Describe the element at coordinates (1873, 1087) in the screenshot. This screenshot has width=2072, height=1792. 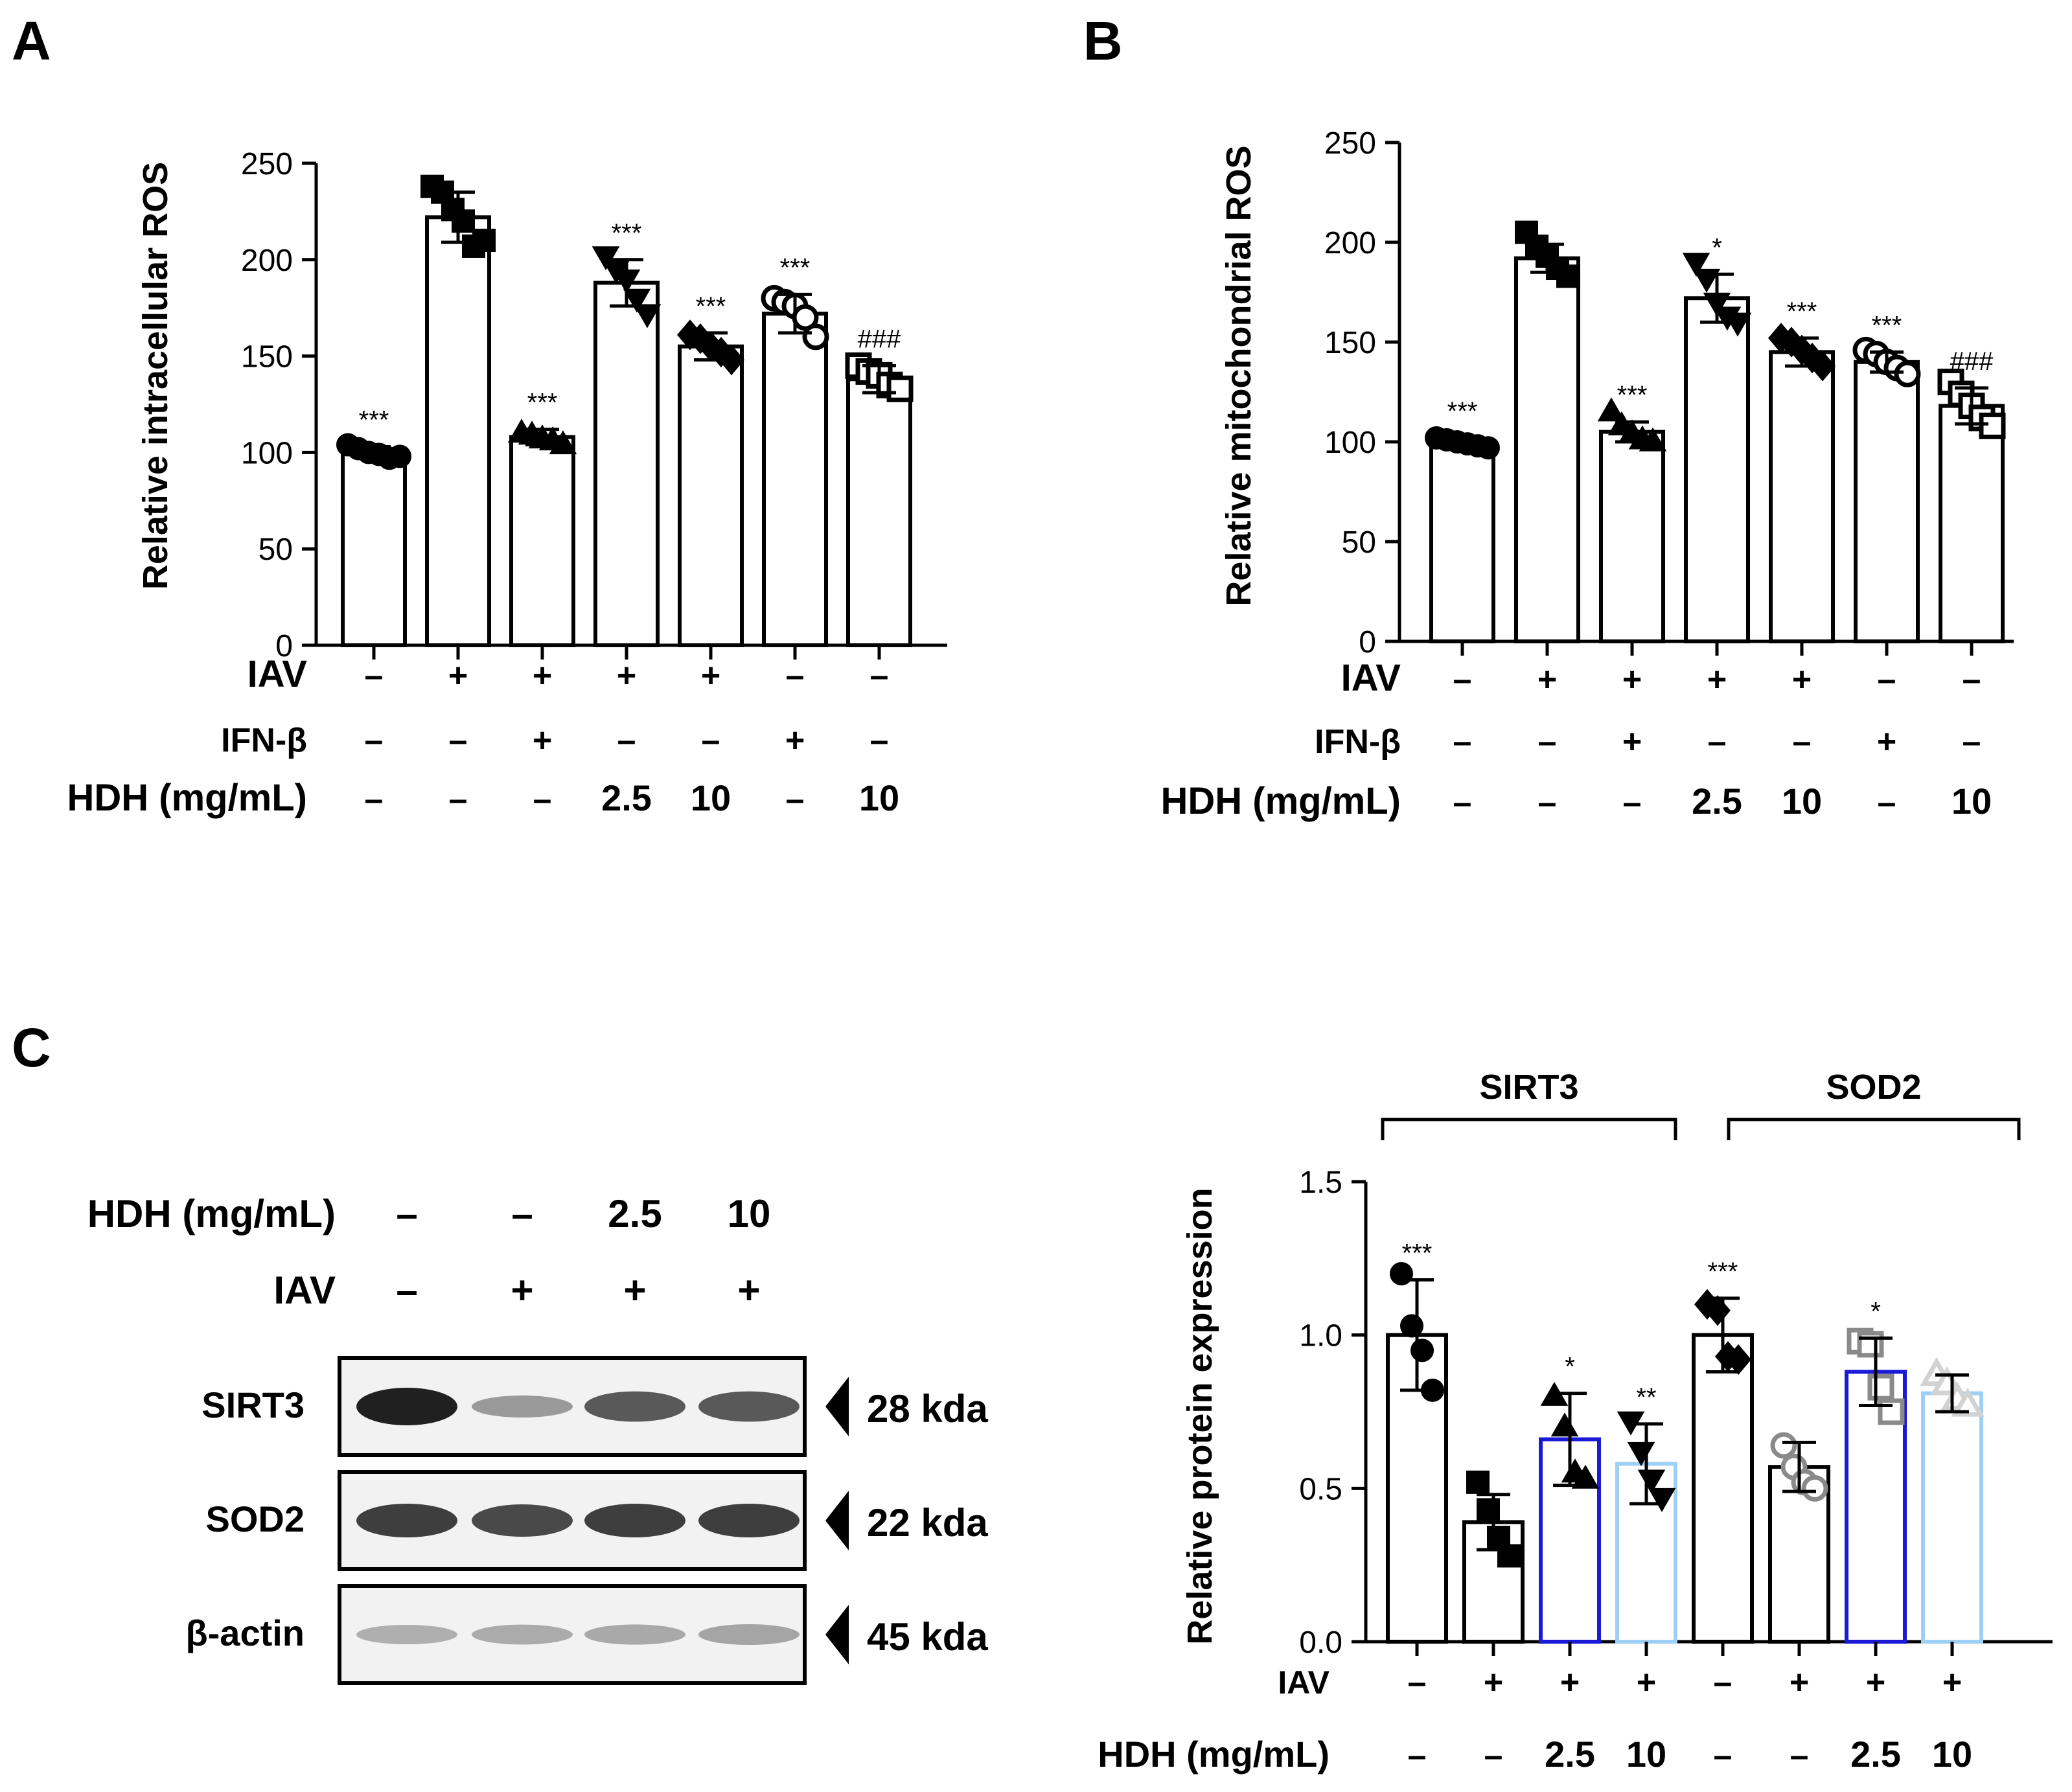
I see `group-label: SOD2` at that location.